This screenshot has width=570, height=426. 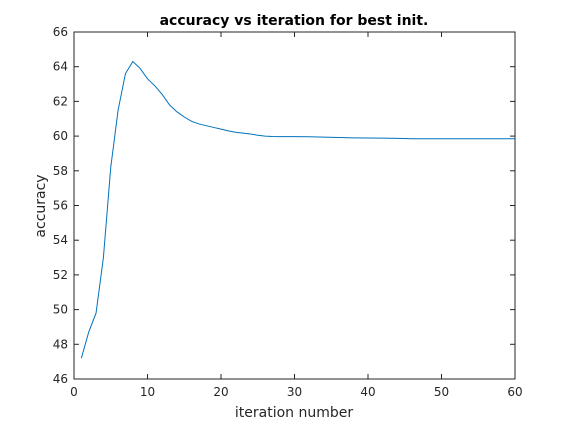 What do you see at coordinates (41, 205) in the screenshot?
I see `y-axis-label: accuracy` at bounding box center [41, 205].